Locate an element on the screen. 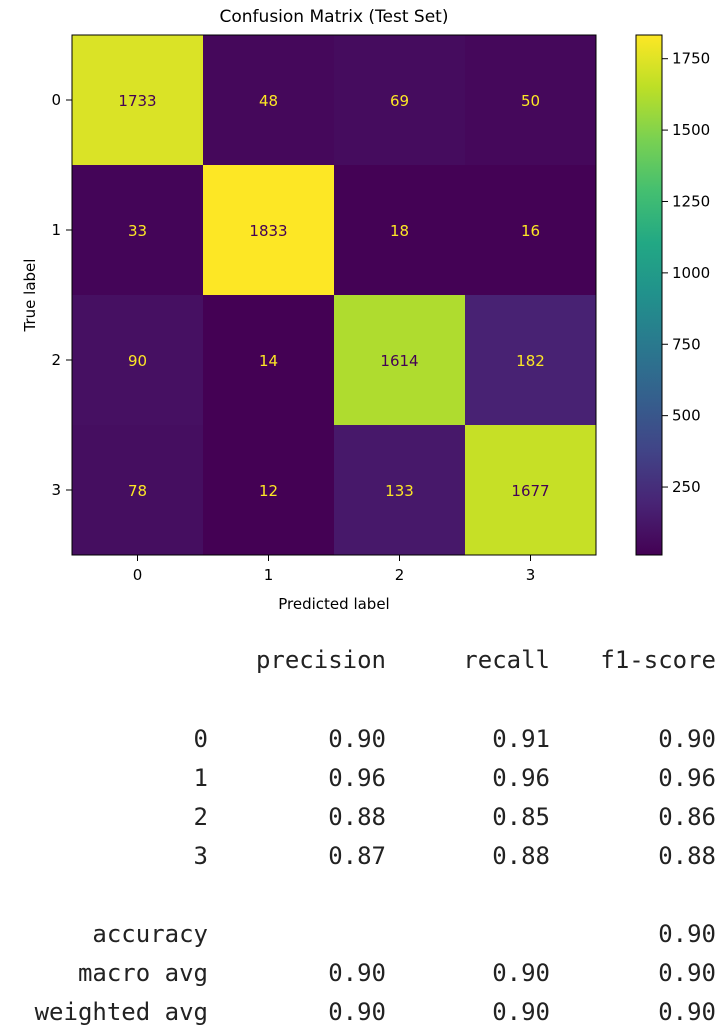 This screenshot has width=721, height=1026. x-tick-label: 1 is located at coordinates (269, 575).